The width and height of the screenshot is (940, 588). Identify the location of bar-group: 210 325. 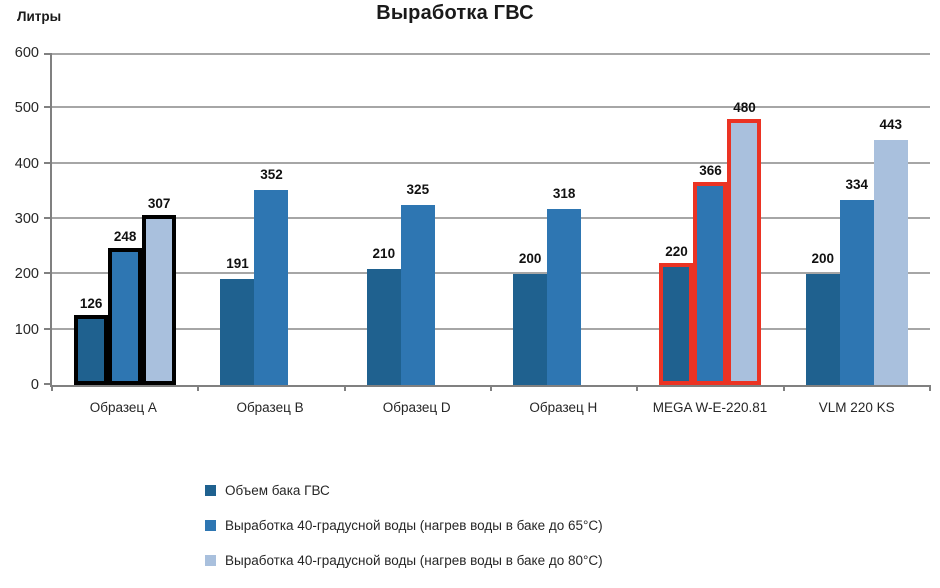
(418, 219).